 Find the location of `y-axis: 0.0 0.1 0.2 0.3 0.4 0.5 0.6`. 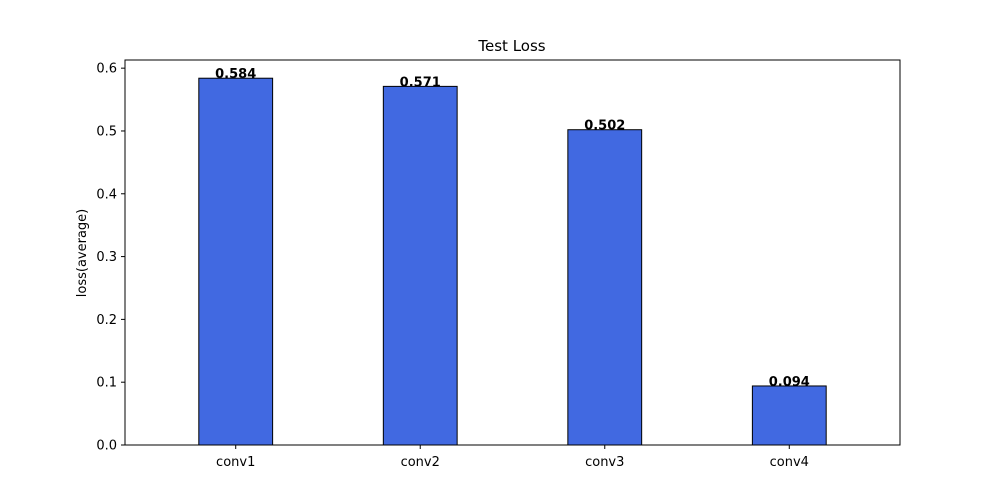

y-axis: 0.0 0.1 0.2 0.3 0.4 0.5 0.6 is located at coordinates (110, 258).